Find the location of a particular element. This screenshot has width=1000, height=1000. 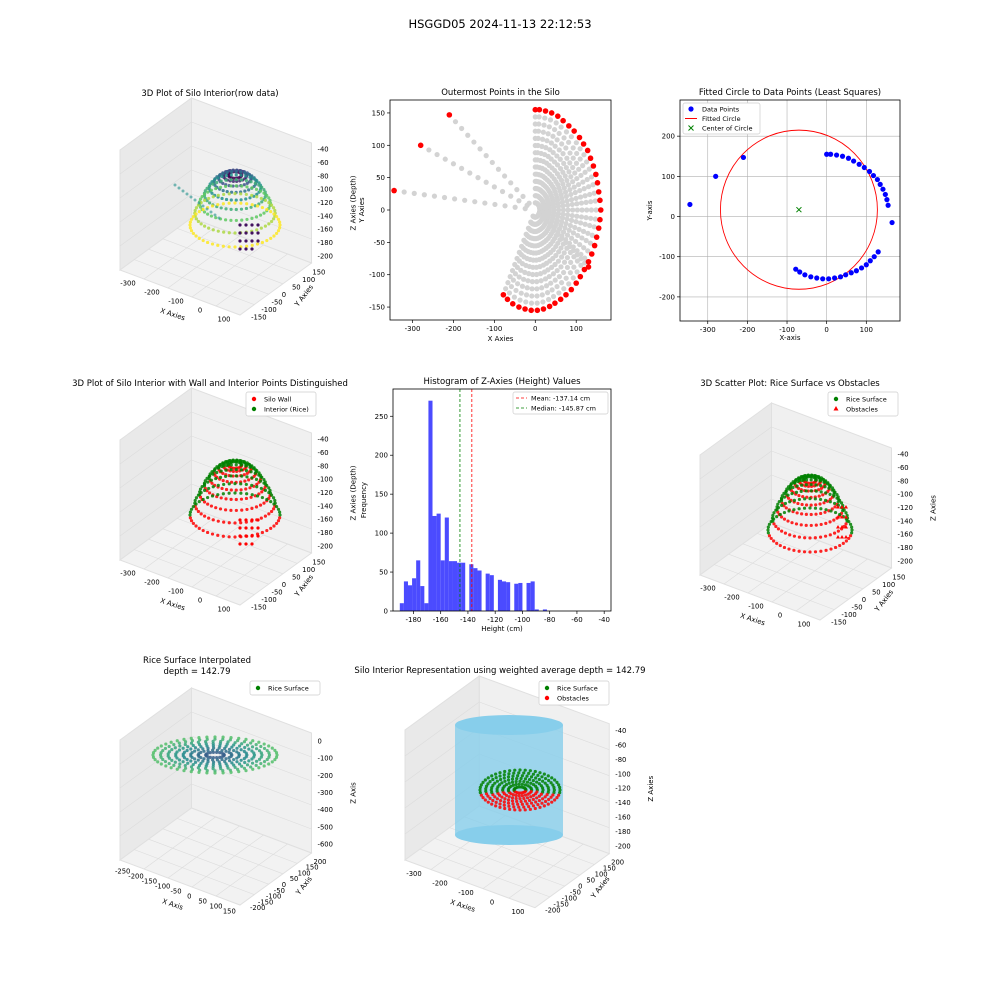

legend-marker is located at coordinates (836, 408).